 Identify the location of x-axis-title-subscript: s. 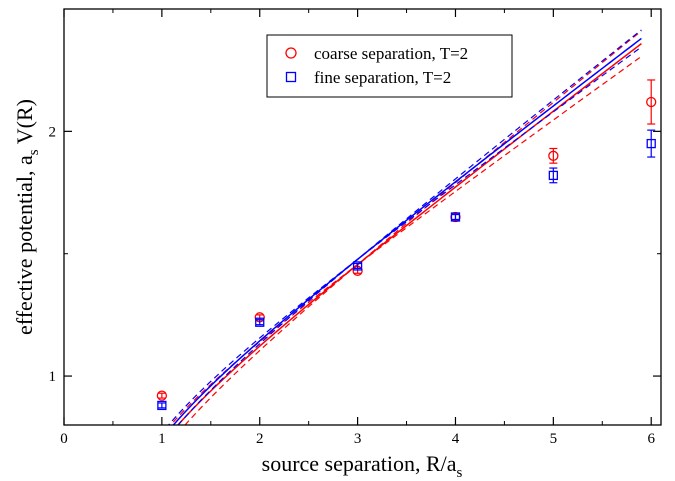
(460, 473).